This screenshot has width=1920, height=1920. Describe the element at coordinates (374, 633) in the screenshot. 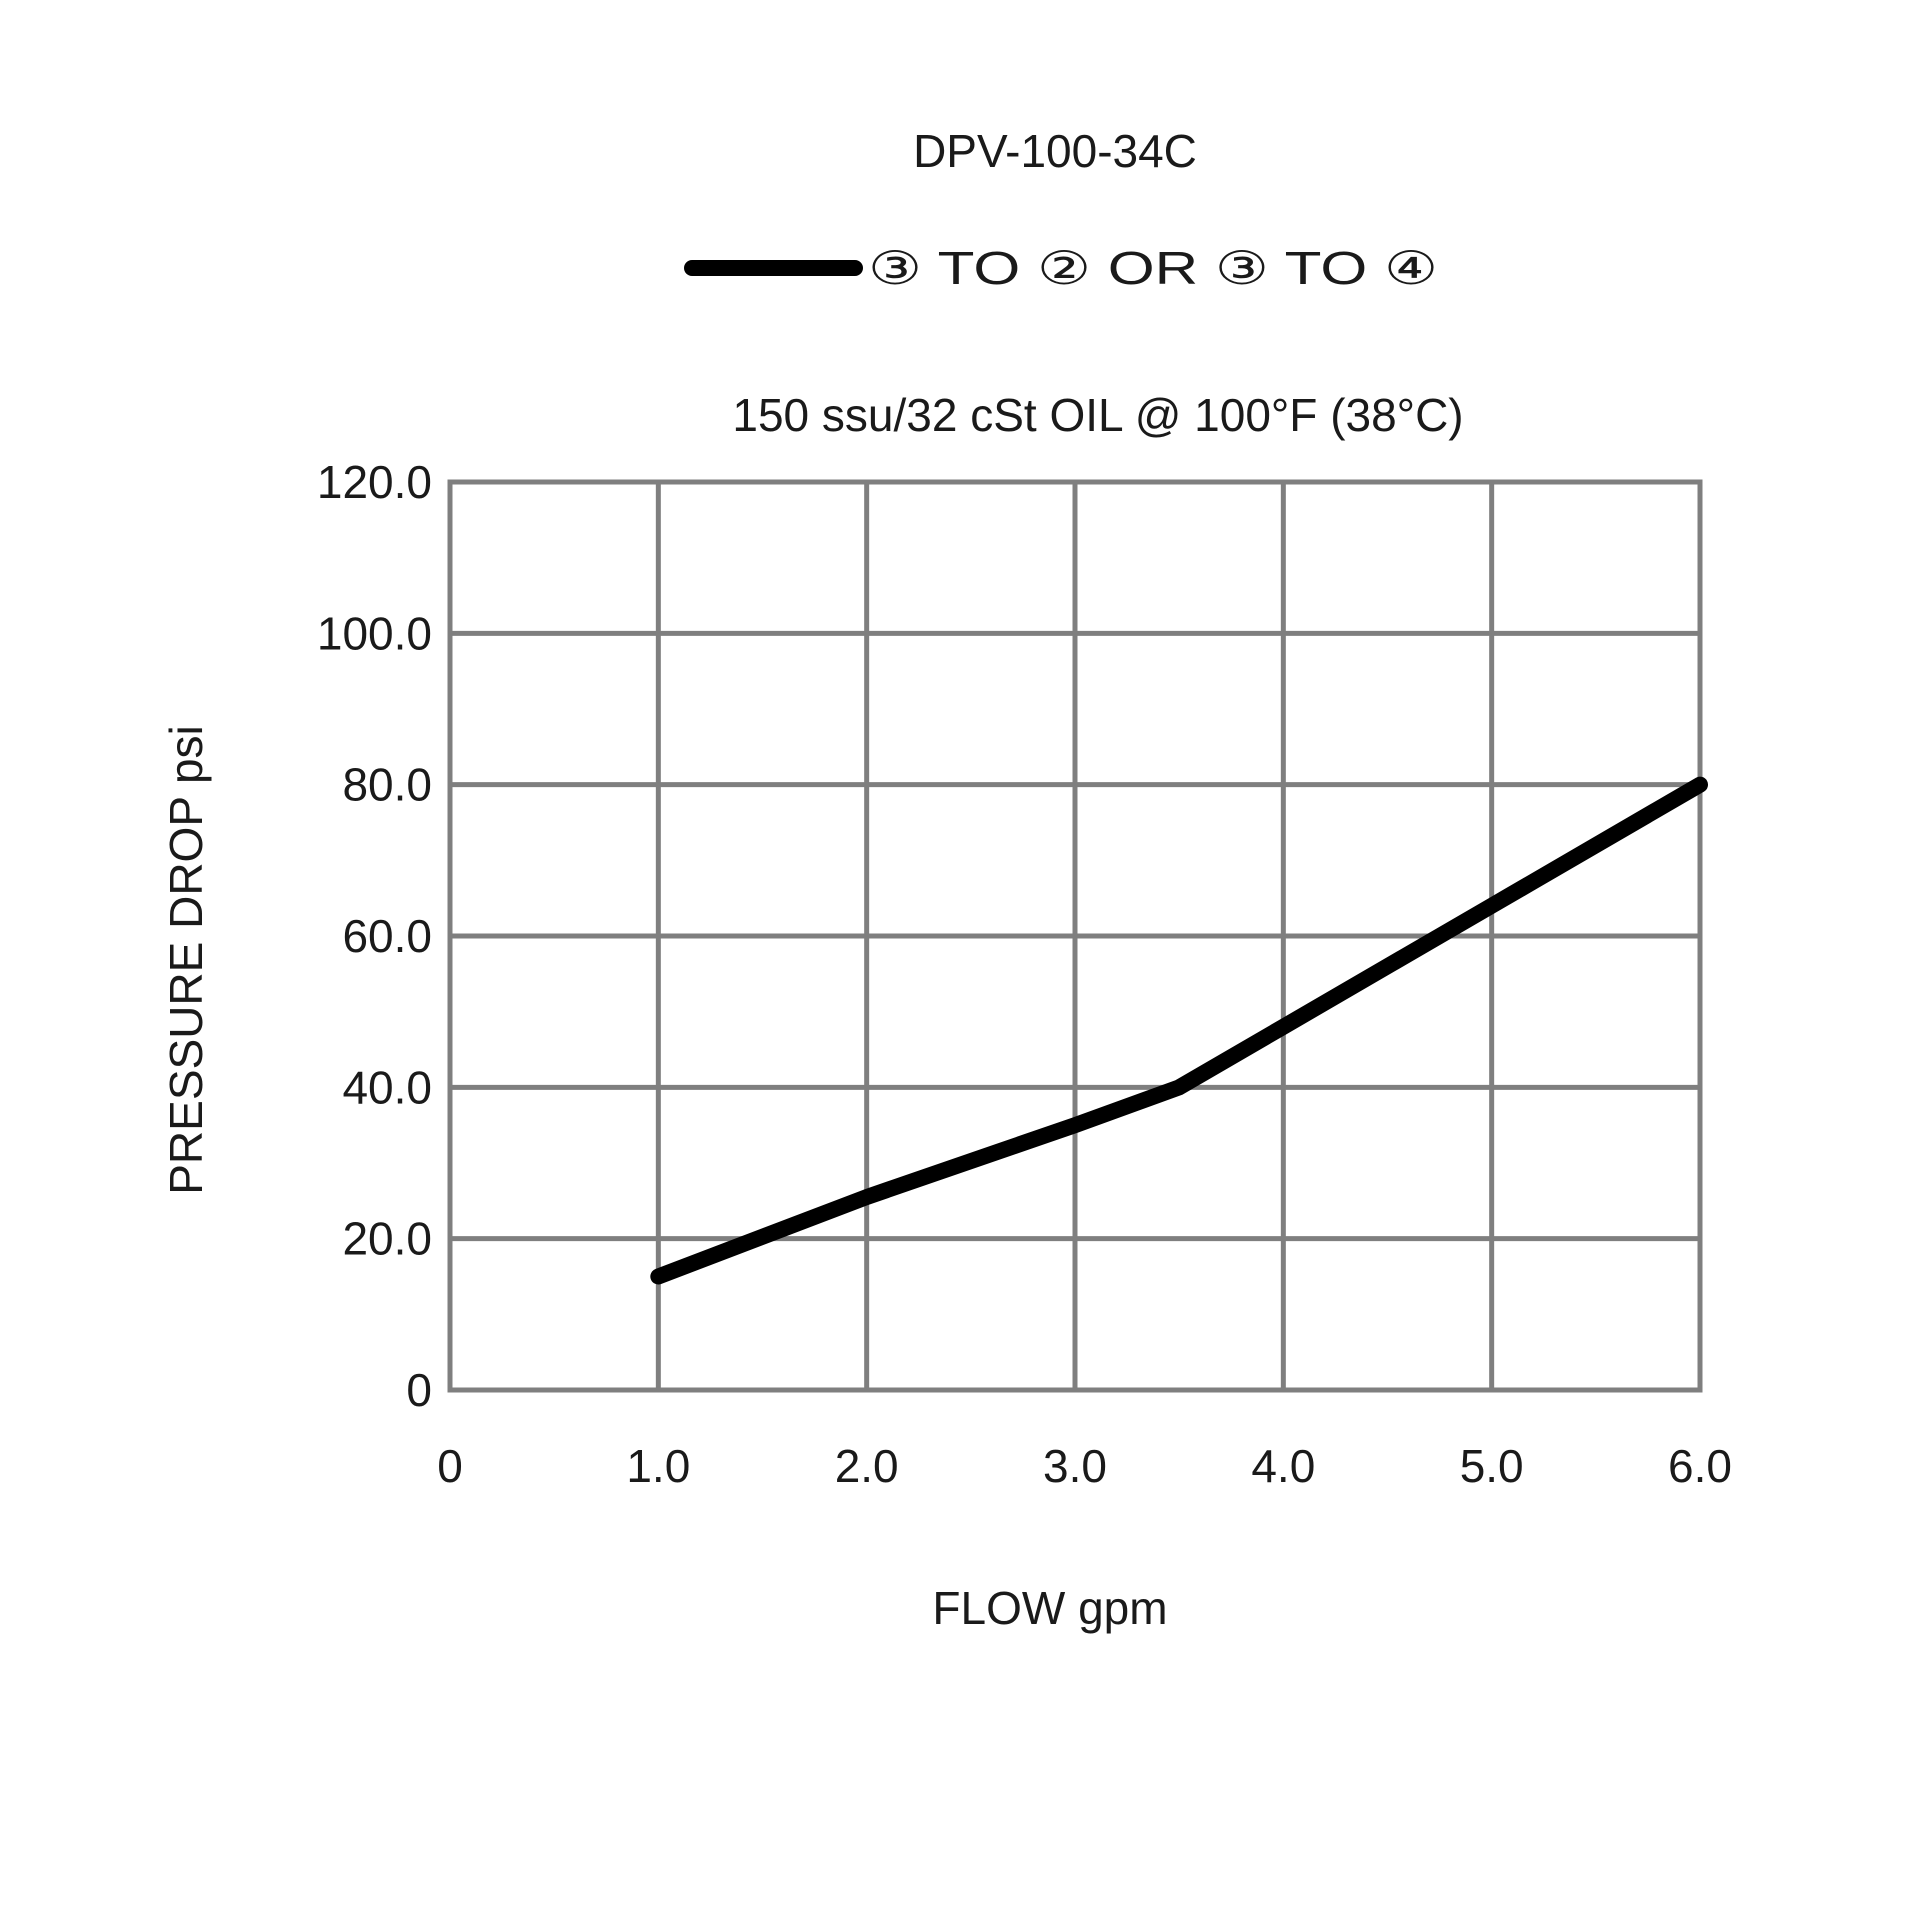

I see `y-tick-label: 100.0` at that location.